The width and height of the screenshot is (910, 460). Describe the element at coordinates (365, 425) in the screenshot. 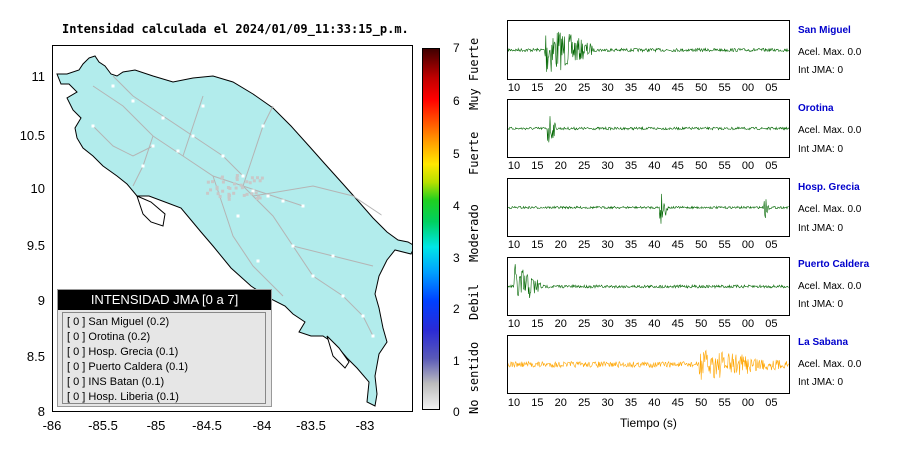

I see `map-xtick: -83` at that location.